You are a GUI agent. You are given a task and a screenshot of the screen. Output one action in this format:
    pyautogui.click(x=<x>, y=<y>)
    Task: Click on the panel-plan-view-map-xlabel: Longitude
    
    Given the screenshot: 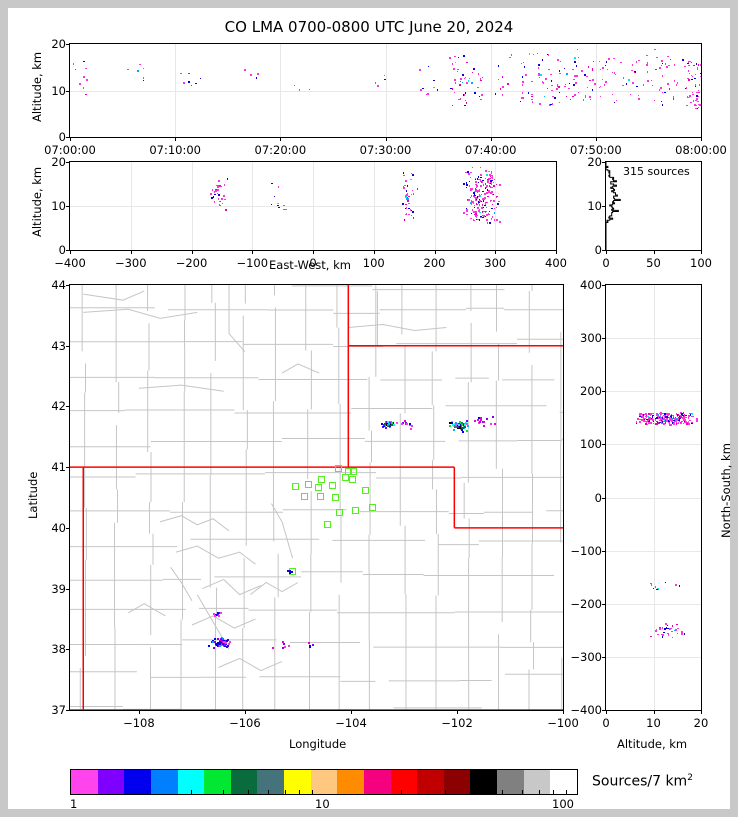 What is the action you would take?
    pyautogui.click(x=318, y=744)
    